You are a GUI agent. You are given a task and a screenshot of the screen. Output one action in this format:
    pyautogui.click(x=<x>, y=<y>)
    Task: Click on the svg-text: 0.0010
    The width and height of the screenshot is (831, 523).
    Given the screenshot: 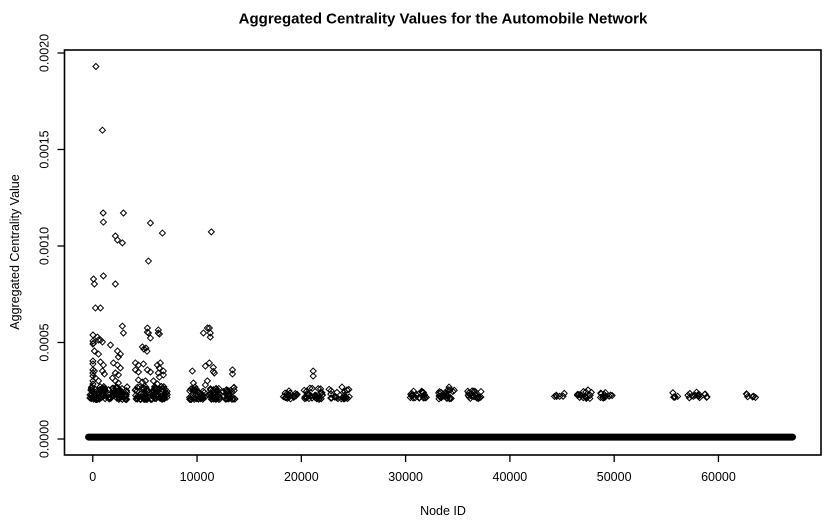 What is the action you would take?
    pyautogui.click(x=45, y=246)
    